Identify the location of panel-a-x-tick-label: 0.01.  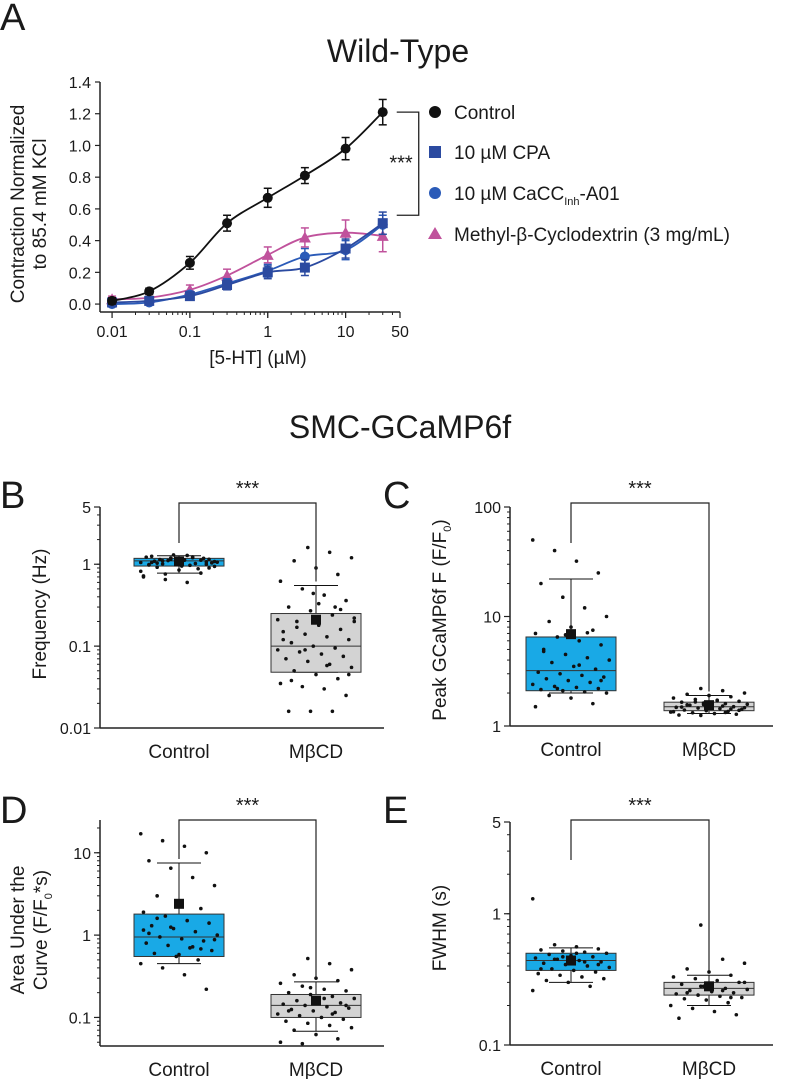
(111, 332).